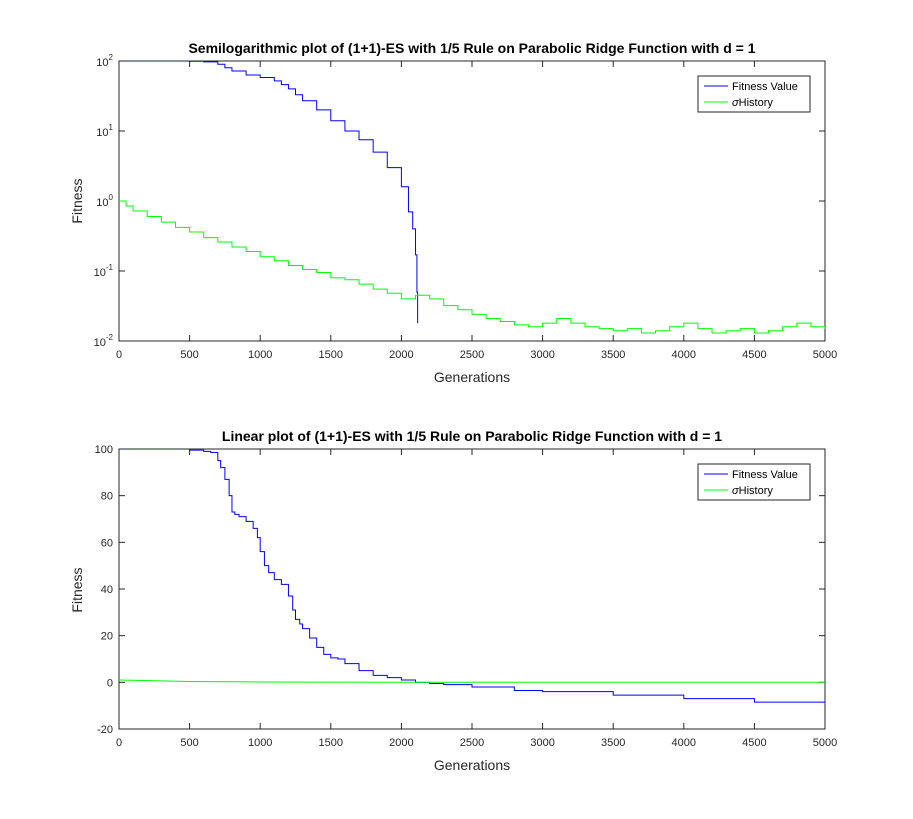 This screenshot has height=819, width=913. Describe the element at coordinates (752, 491) in the screenshot. I see `linear-plot-legend-label: σHistory` at that location.